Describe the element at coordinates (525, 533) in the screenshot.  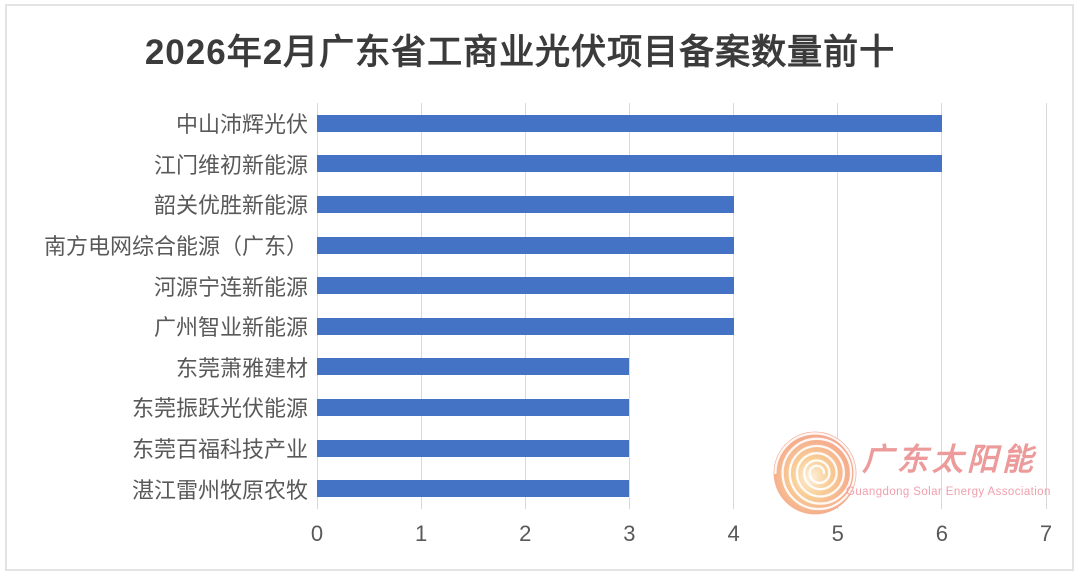
I see `x-tick-label: 2` at that location.